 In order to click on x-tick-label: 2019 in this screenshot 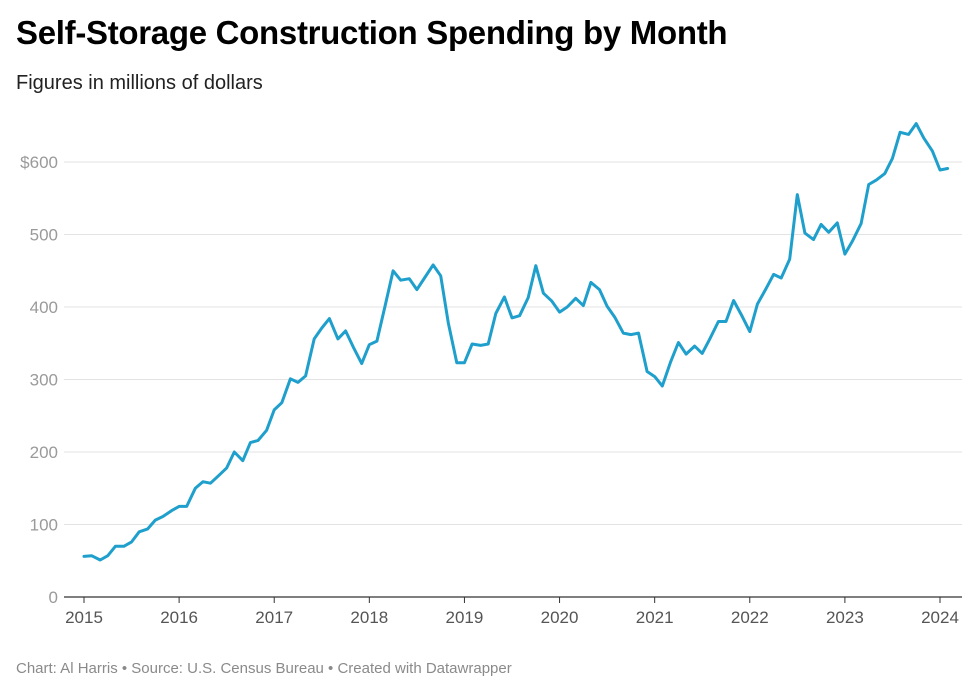, I will do `click(465, 617)`.